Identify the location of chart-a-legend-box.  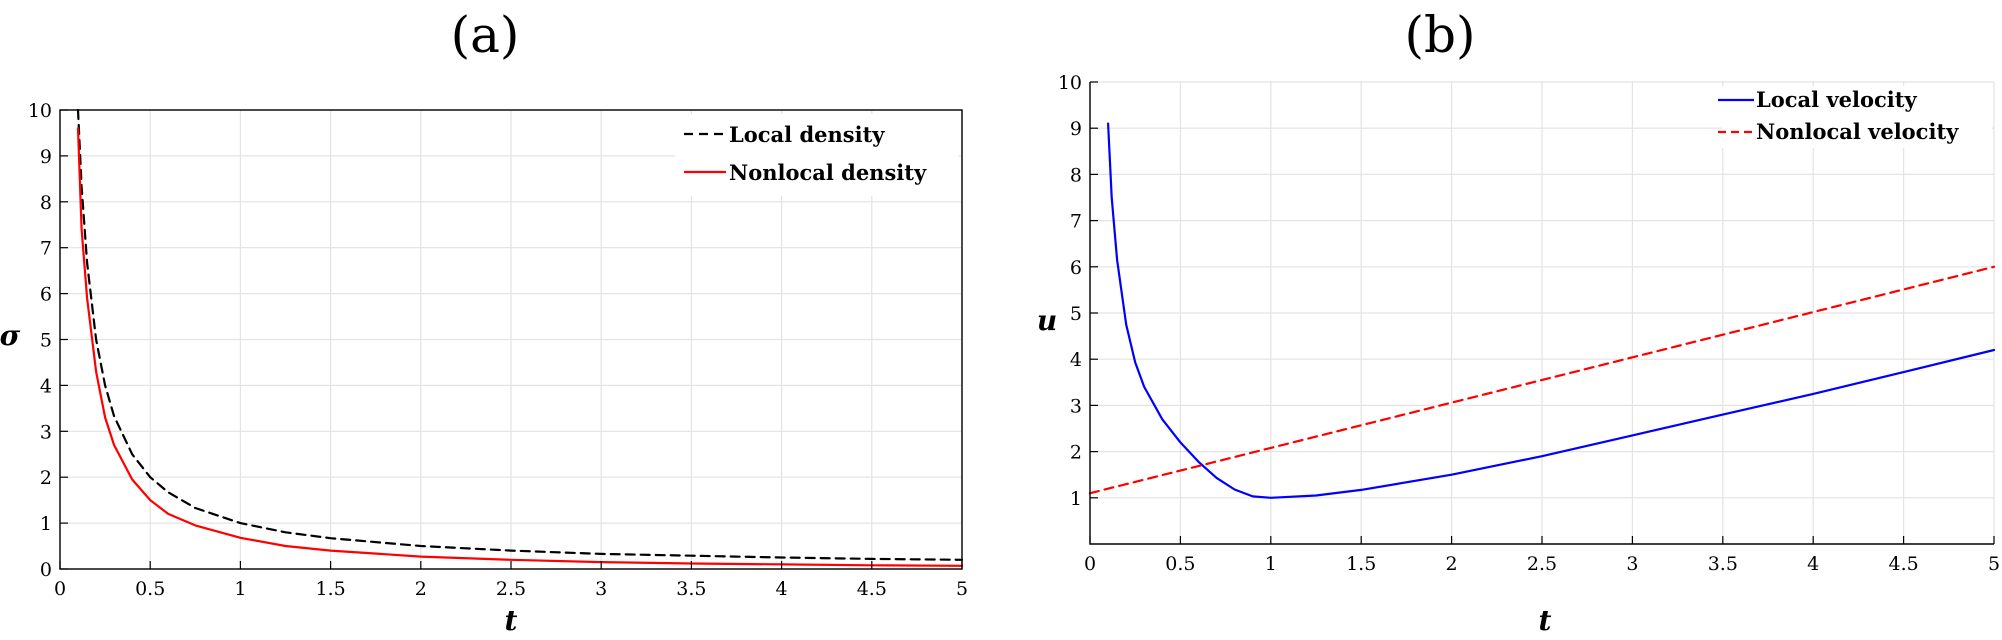
(816, 155).